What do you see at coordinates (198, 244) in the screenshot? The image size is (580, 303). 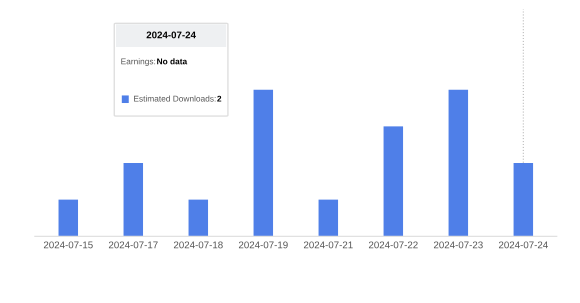 I see `x-tick-label: 2024-07-18` at bounding box center [198, 244].